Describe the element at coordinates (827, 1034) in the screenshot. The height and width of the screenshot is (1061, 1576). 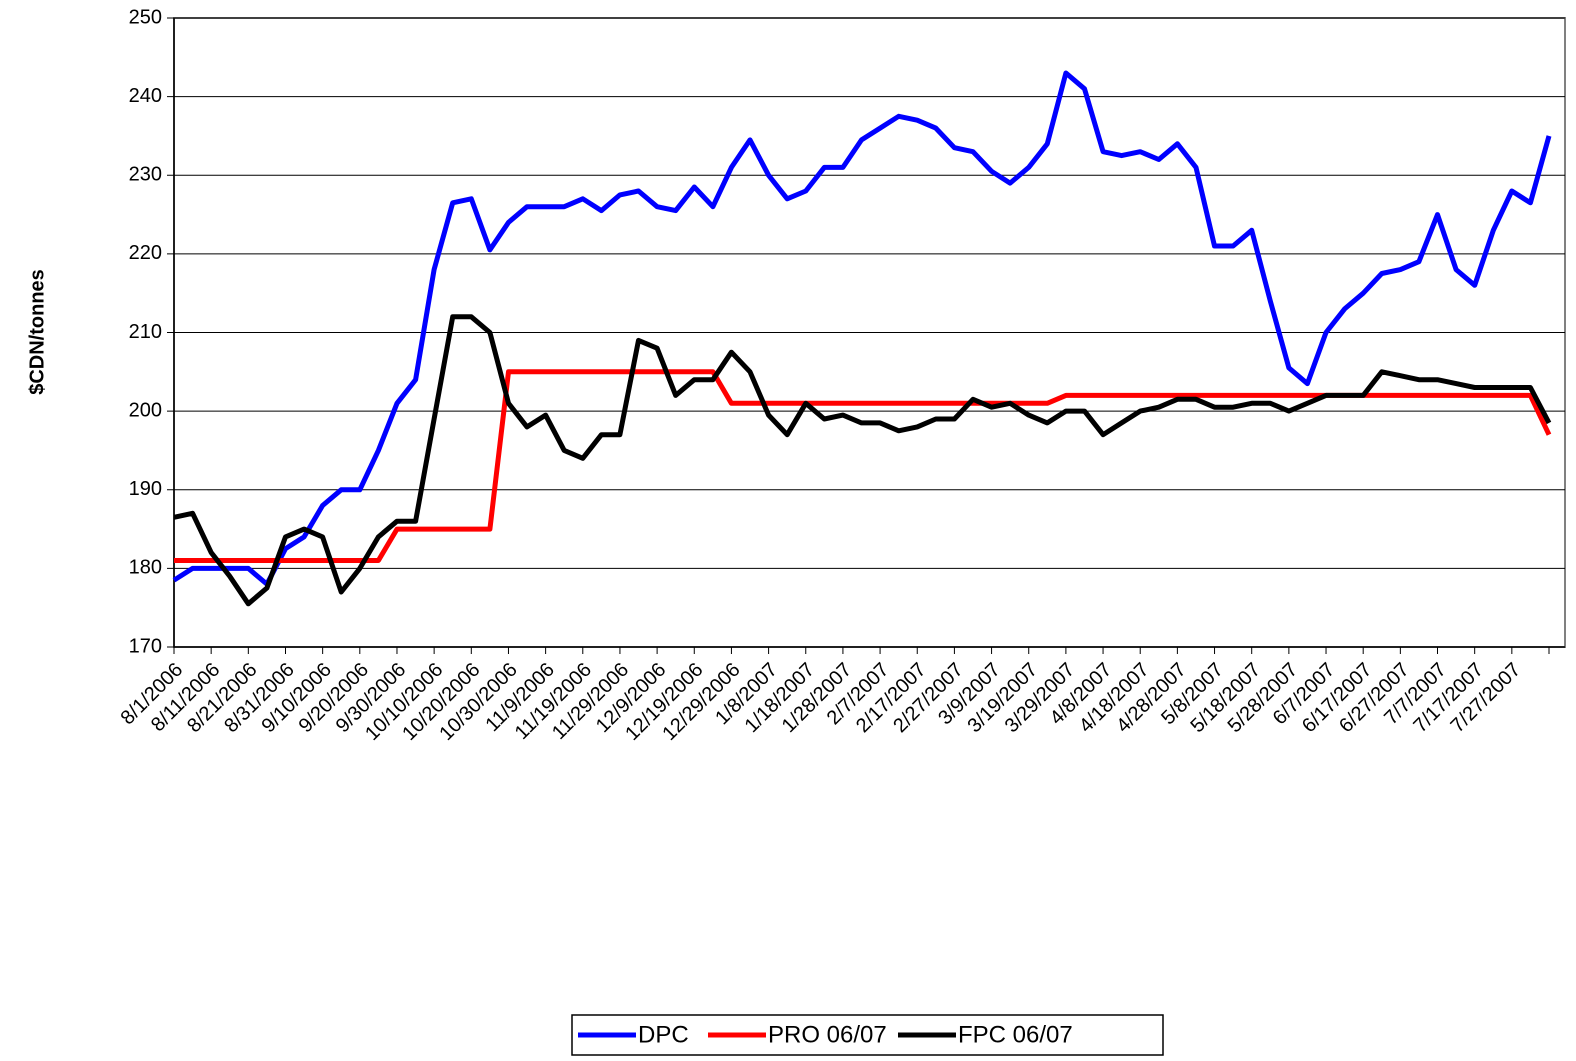
I see `legend-label: PRO 06/07` at that location.